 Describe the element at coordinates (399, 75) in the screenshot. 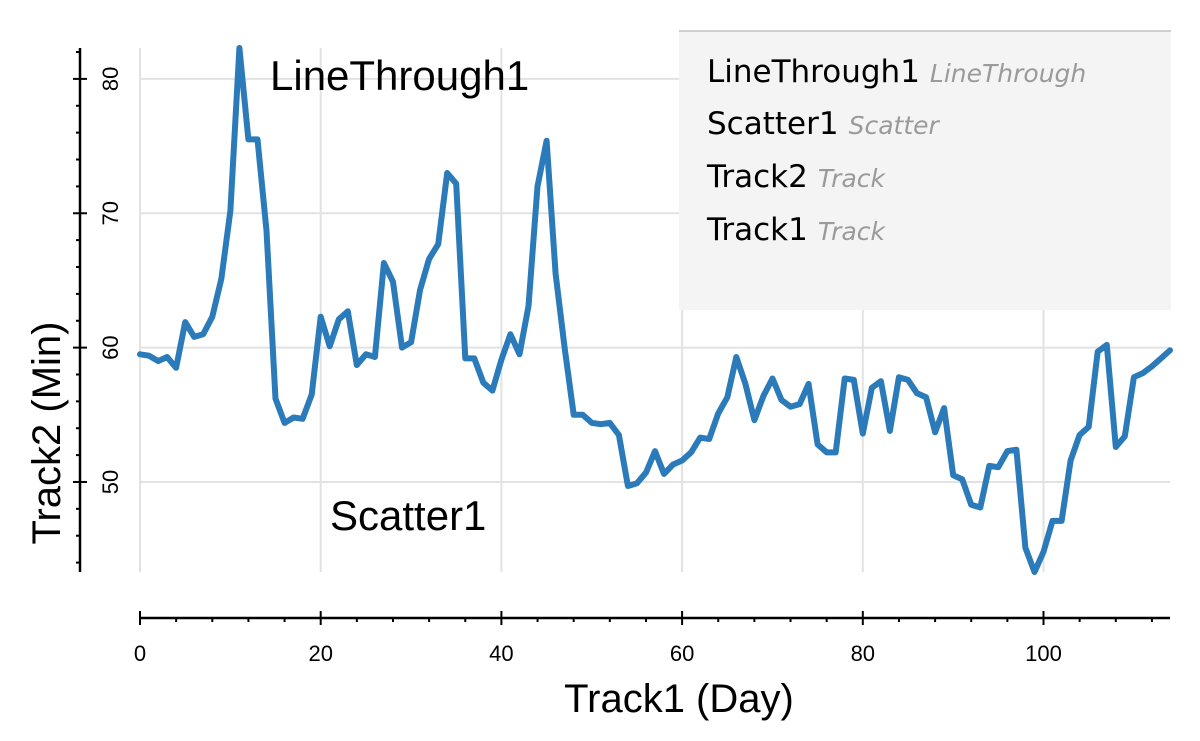

I see `annotation-linethrough1: LineThrough1` at that location.